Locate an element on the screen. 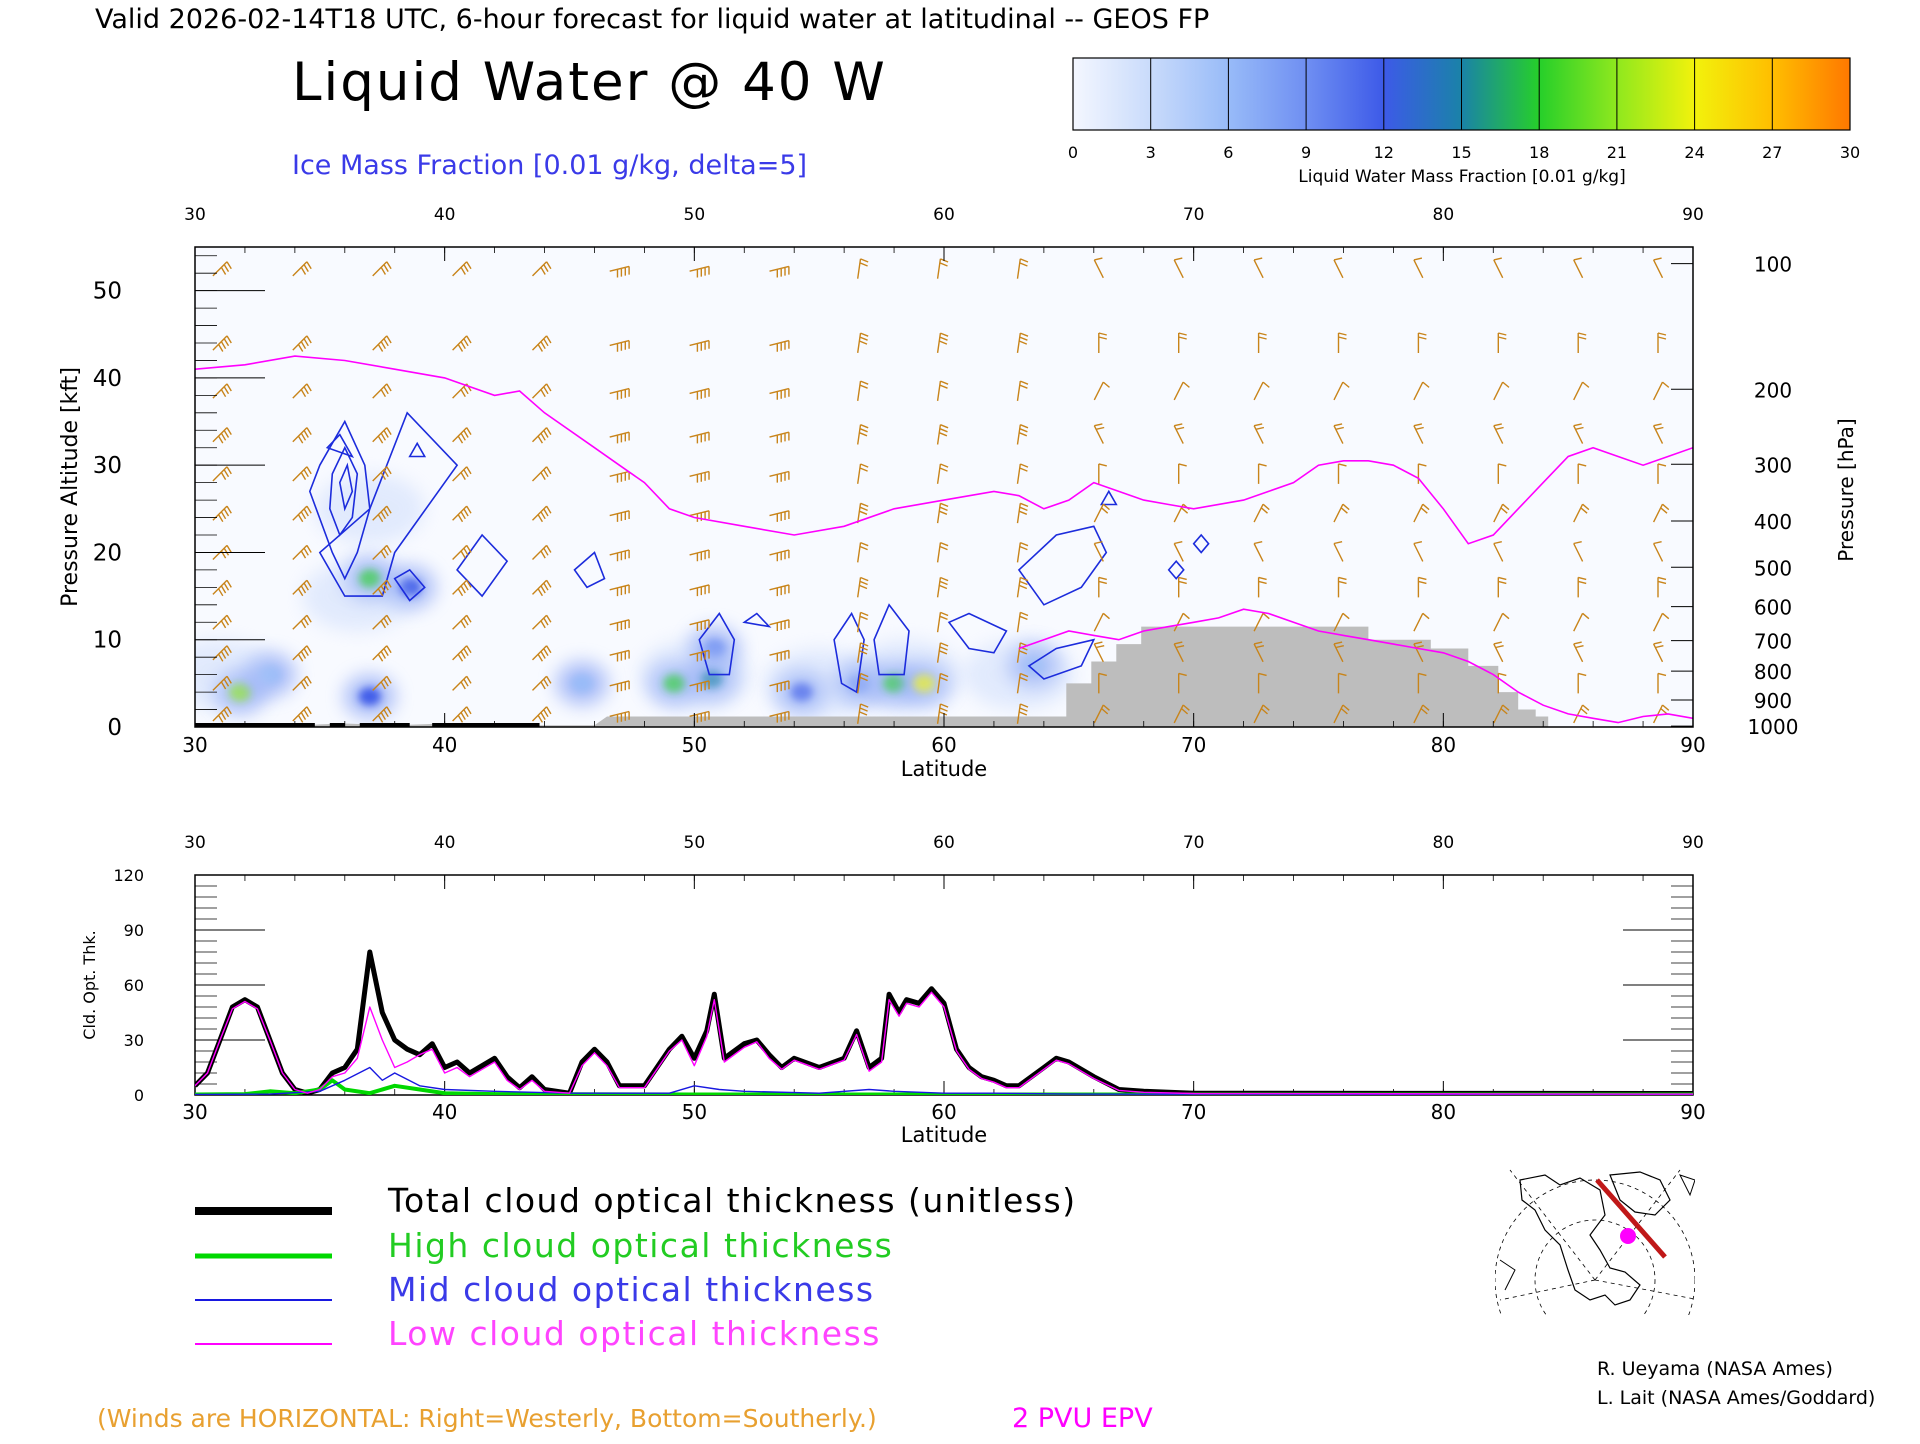 The width and height of the screenshot is (1920, 1444). pressure-tick-label: 1000 is located at coordinates (1773, 727).